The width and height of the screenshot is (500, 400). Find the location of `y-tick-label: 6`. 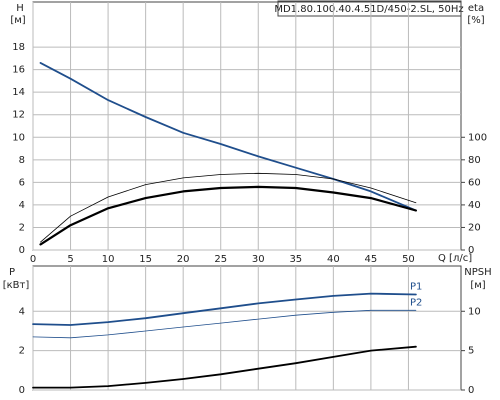

y-tick-label: 6 is located at coordinates (22, 182).